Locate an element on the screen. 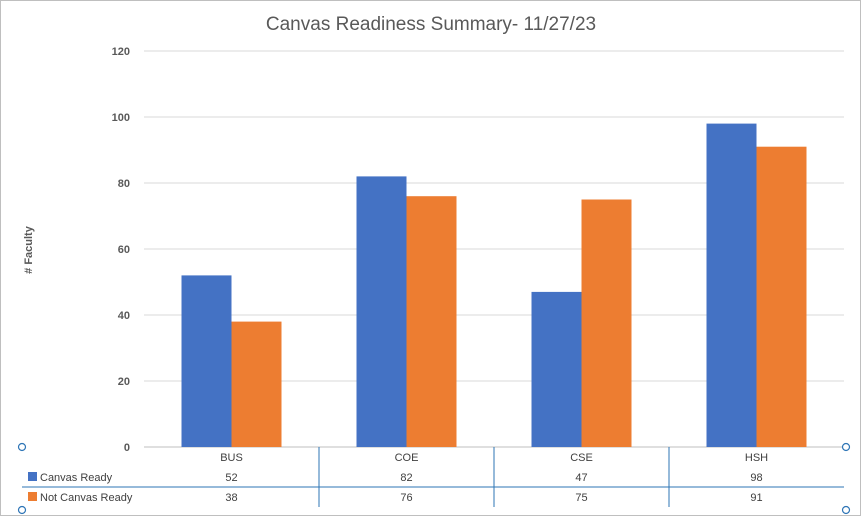  x-category-label: HSH is located at coordinates (756, 458).